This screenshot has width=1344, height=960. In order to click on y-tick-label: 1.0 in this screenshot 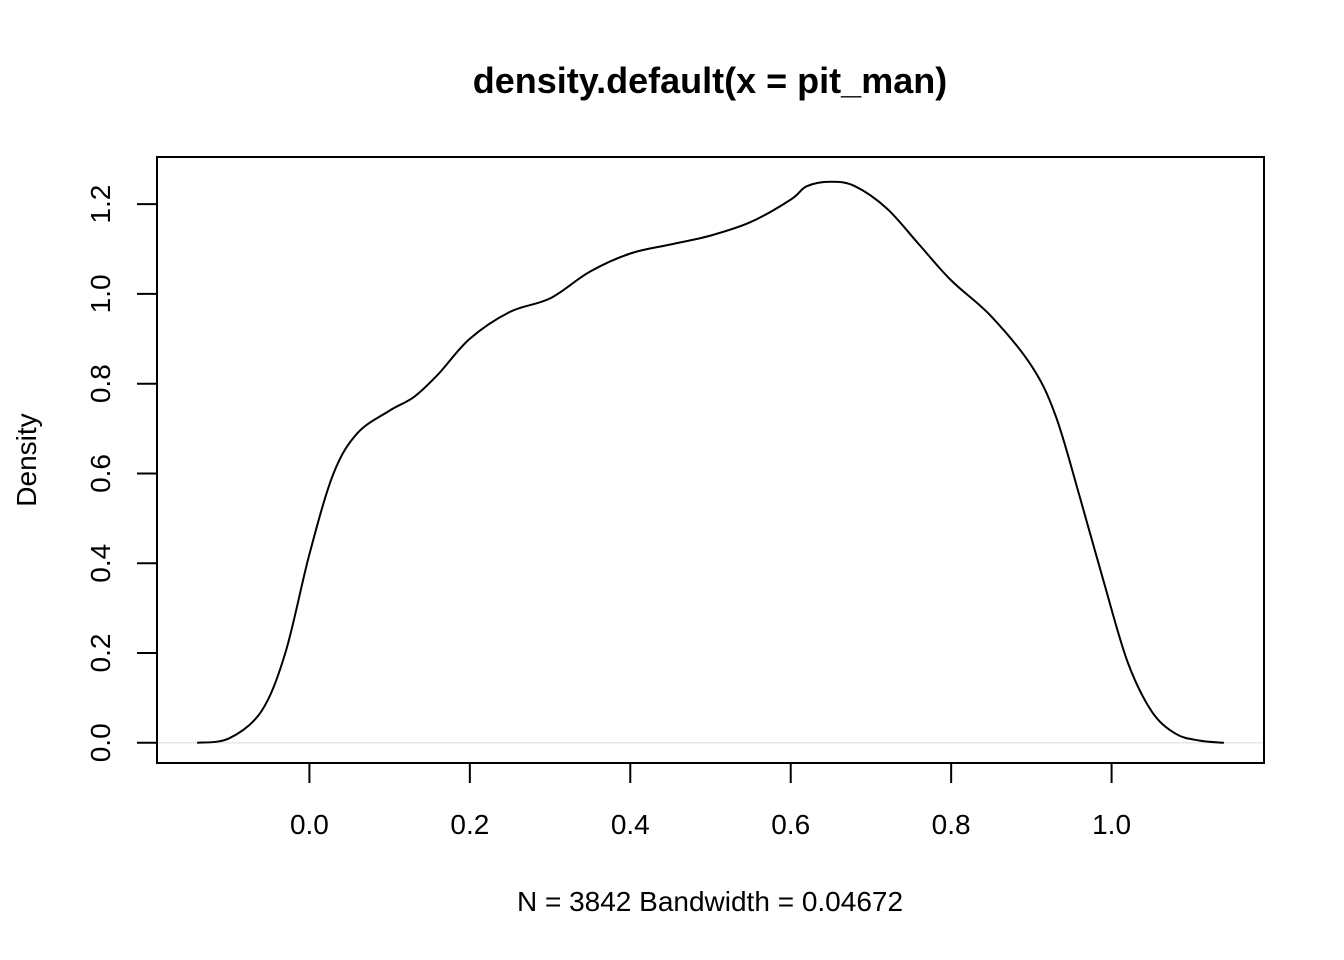, I will do `click(100, 293)`.